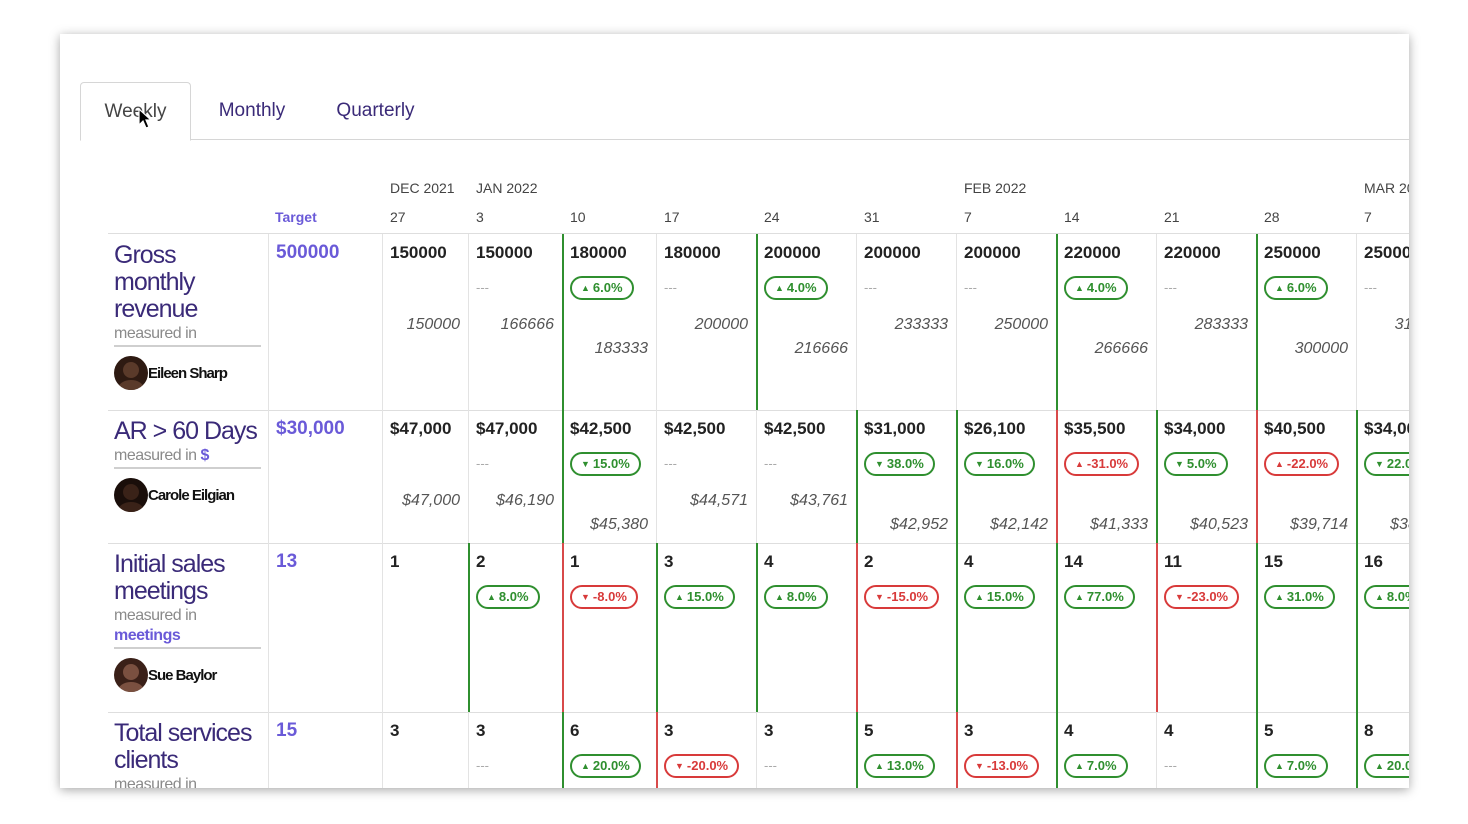  I want to click on actual-value: 8, so click(1369, 730).